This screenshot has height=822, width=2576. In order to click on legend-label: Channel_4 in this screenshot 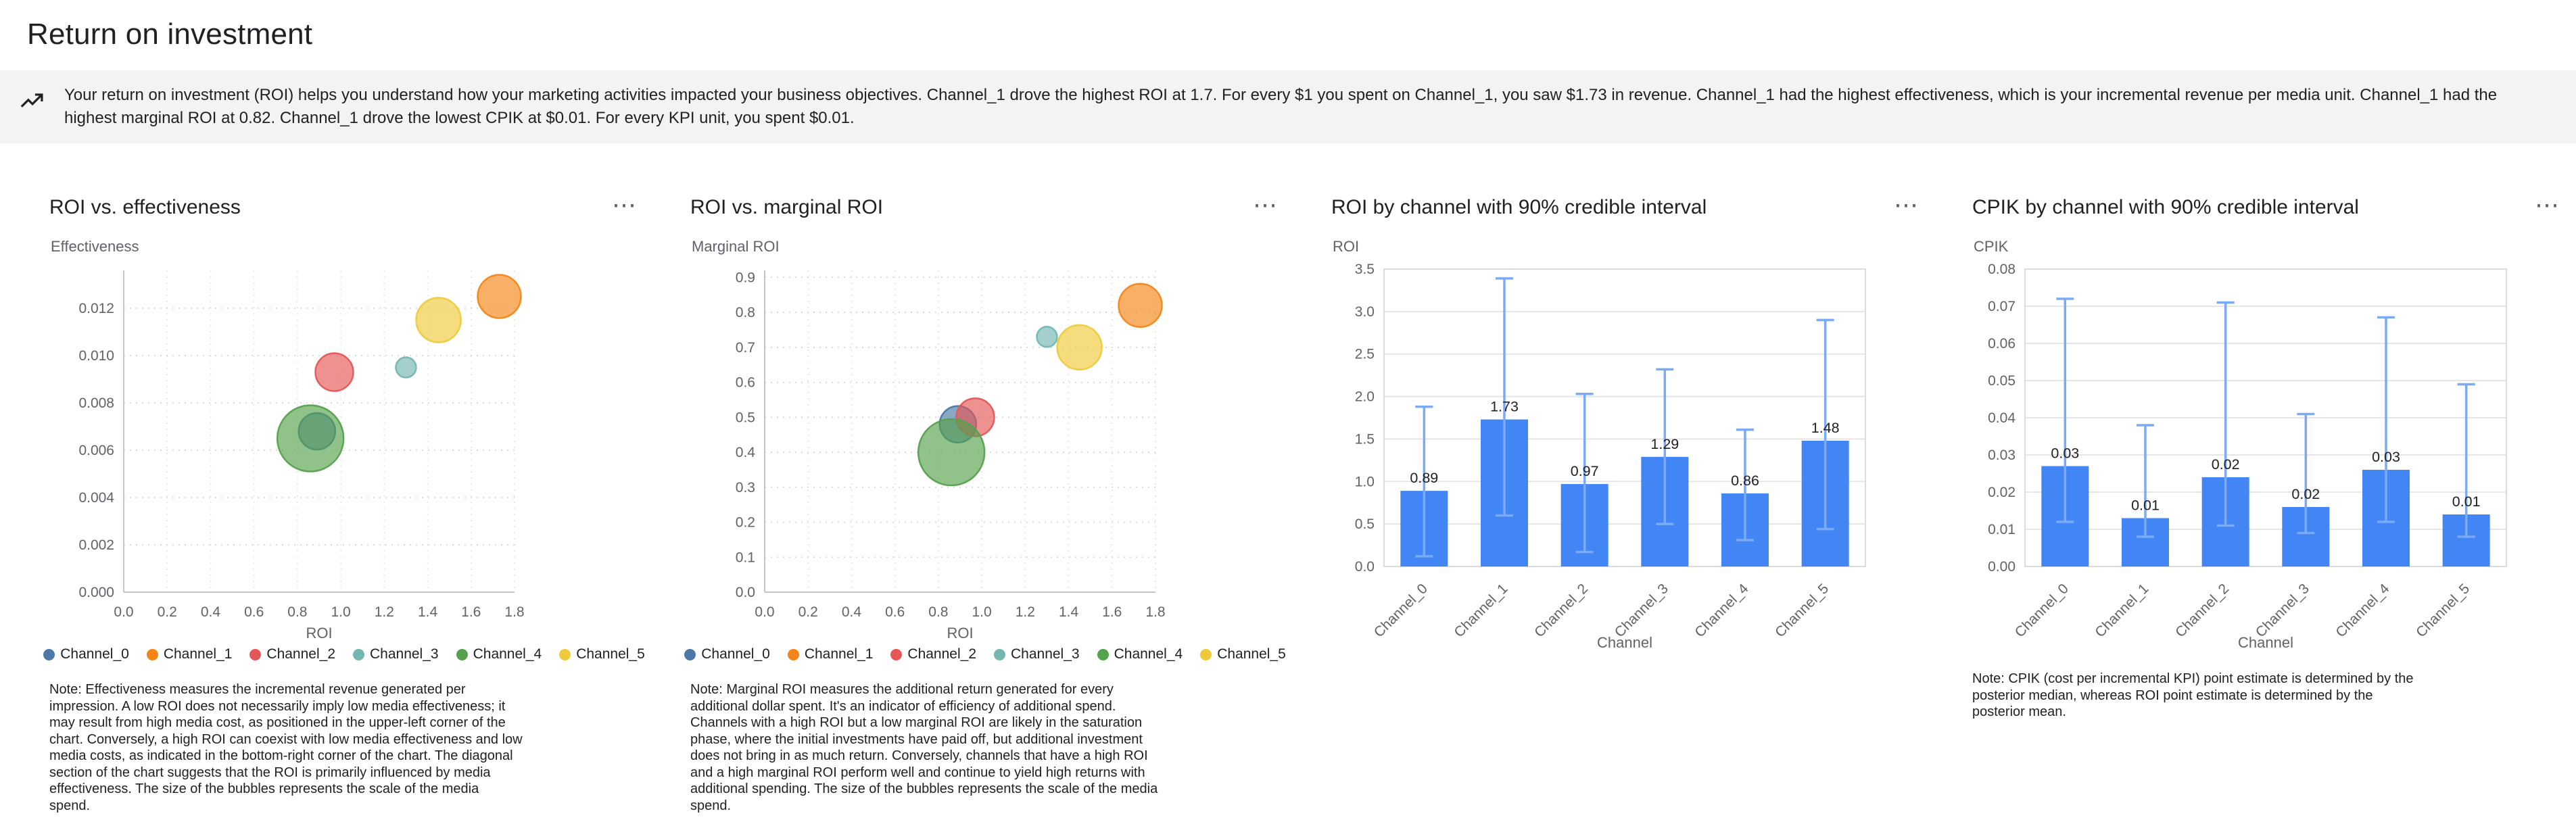, I will do `click(1148, 654)`.